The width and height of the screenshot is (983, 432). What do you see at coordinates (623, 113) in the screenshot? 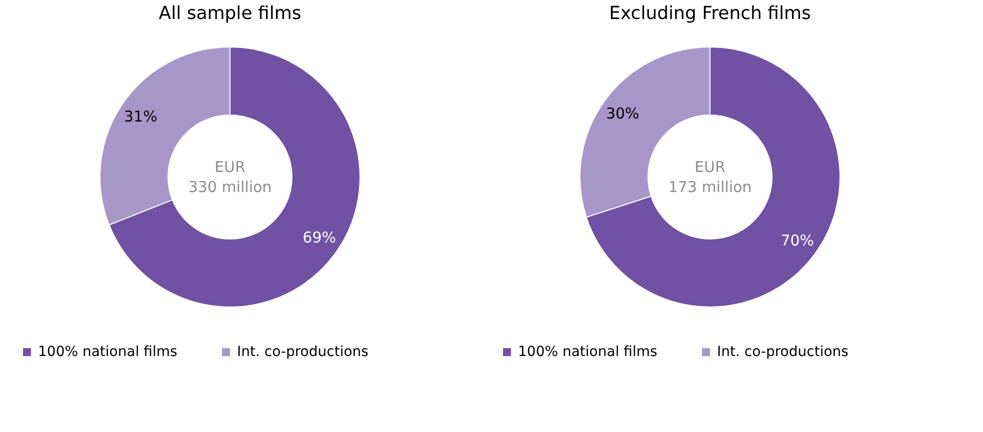
I see `data-label: 30%` at bounding box center [623, 113].